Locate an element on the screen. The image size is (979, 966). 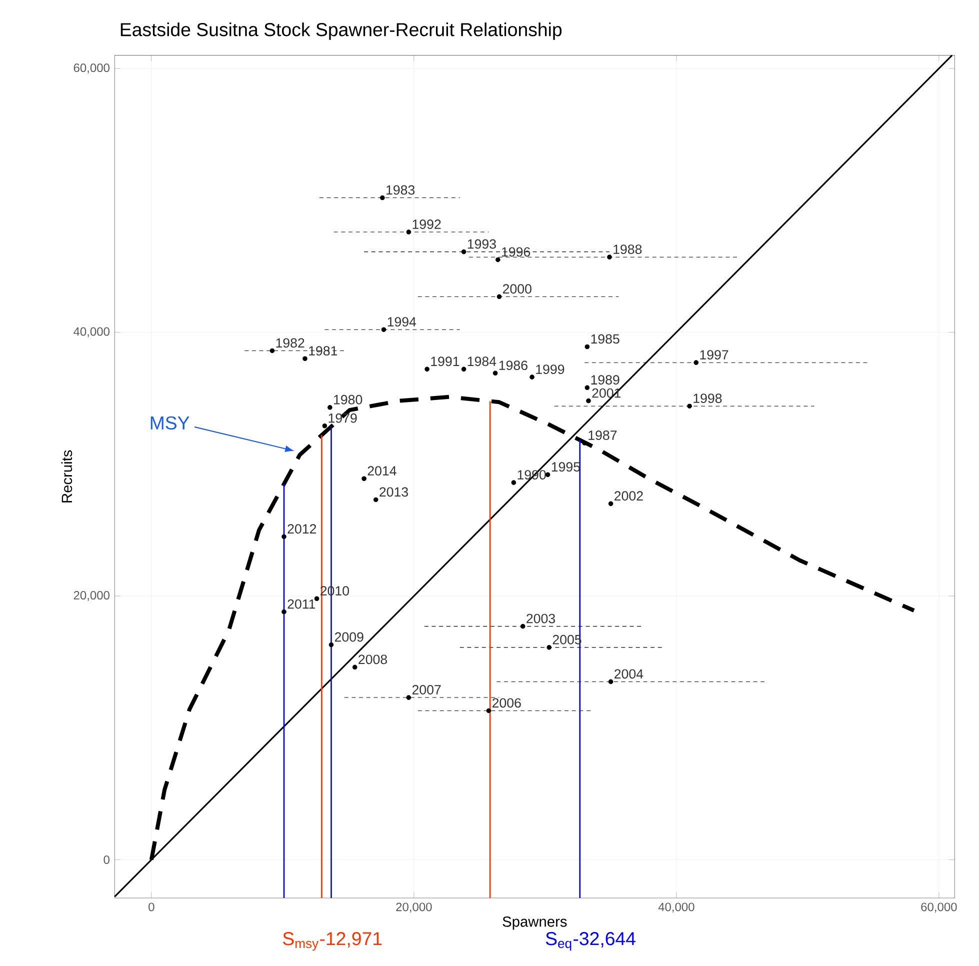
annotation: 1983 is located at coordinates (400, 190).